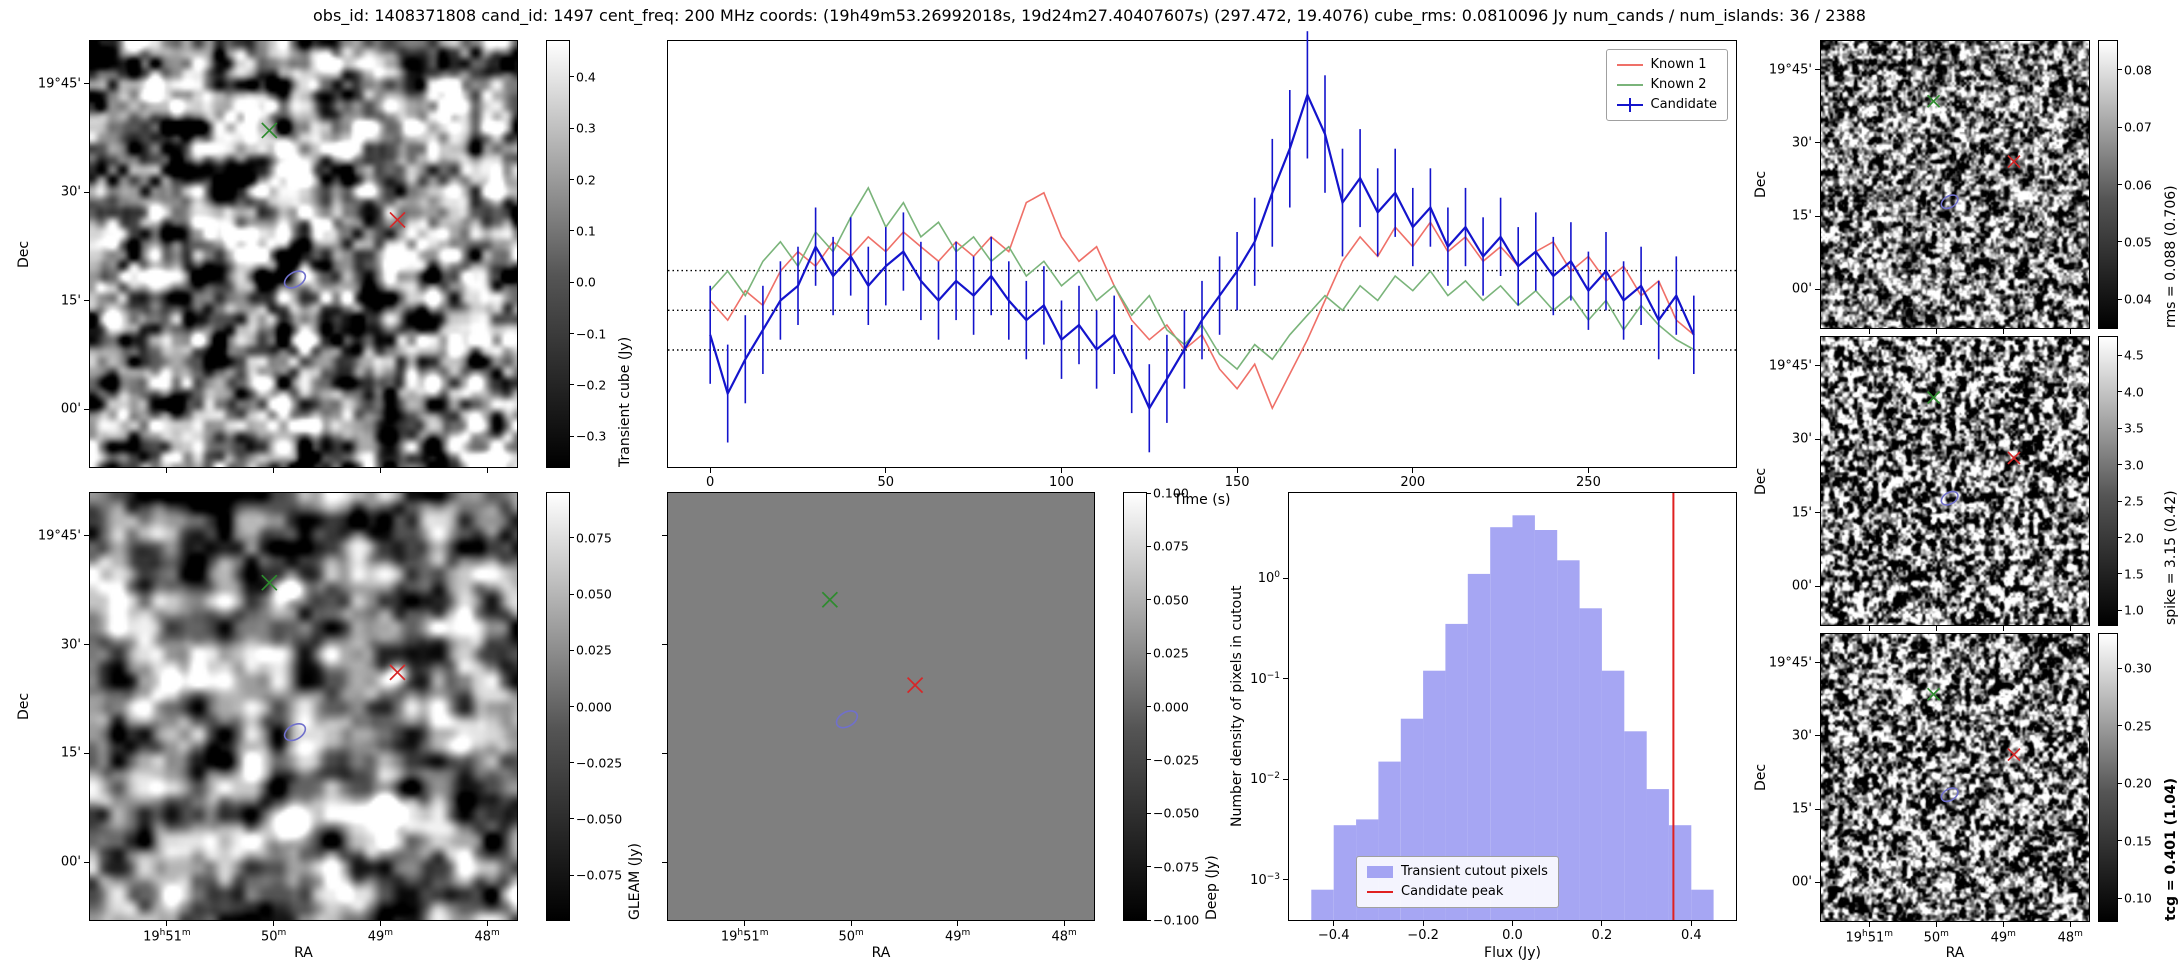 The height and width of the screenshot is (960, 2179). I want to click on legend-entry-candidate-peak: Candidate peak, so click(1457, 892).